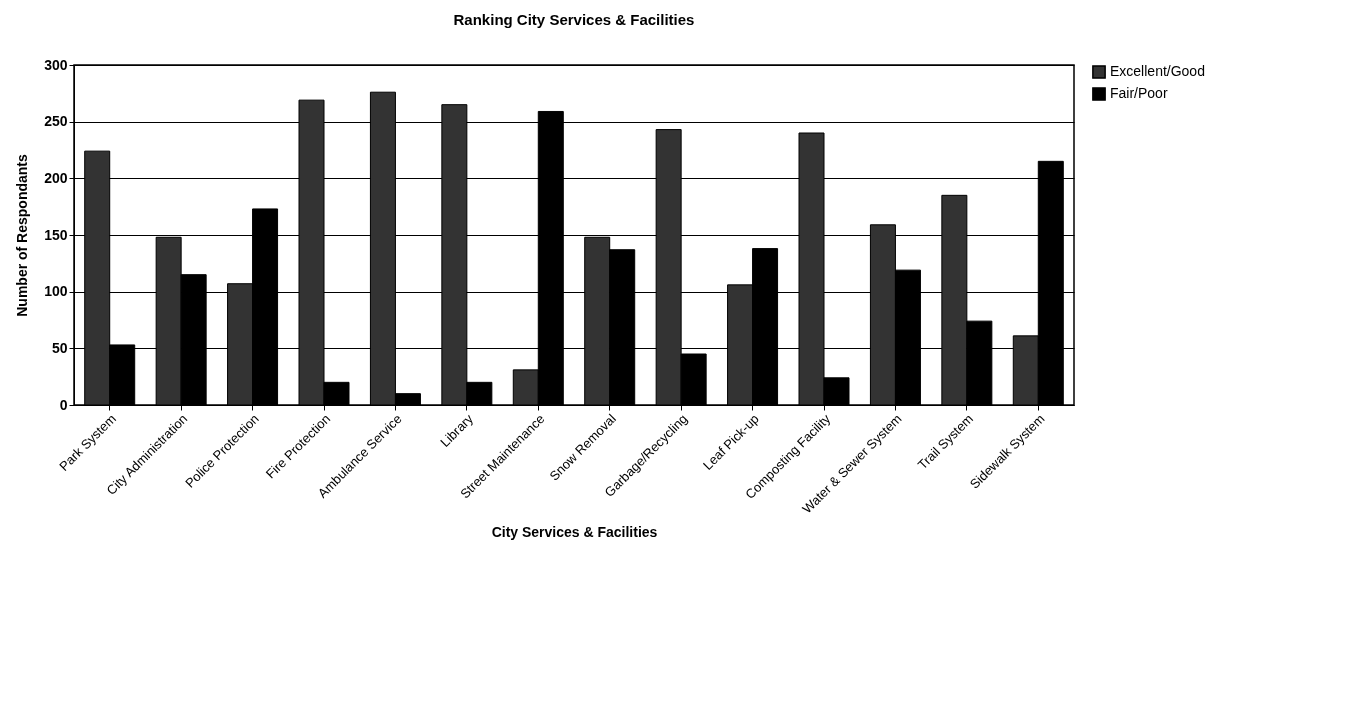 This screenshot has height=727, width=1349. What do you see at coordinates (1157, 71) in the screenshot?
I see `legend-label: Excellent/Good` at bounding box center [1157, 71].